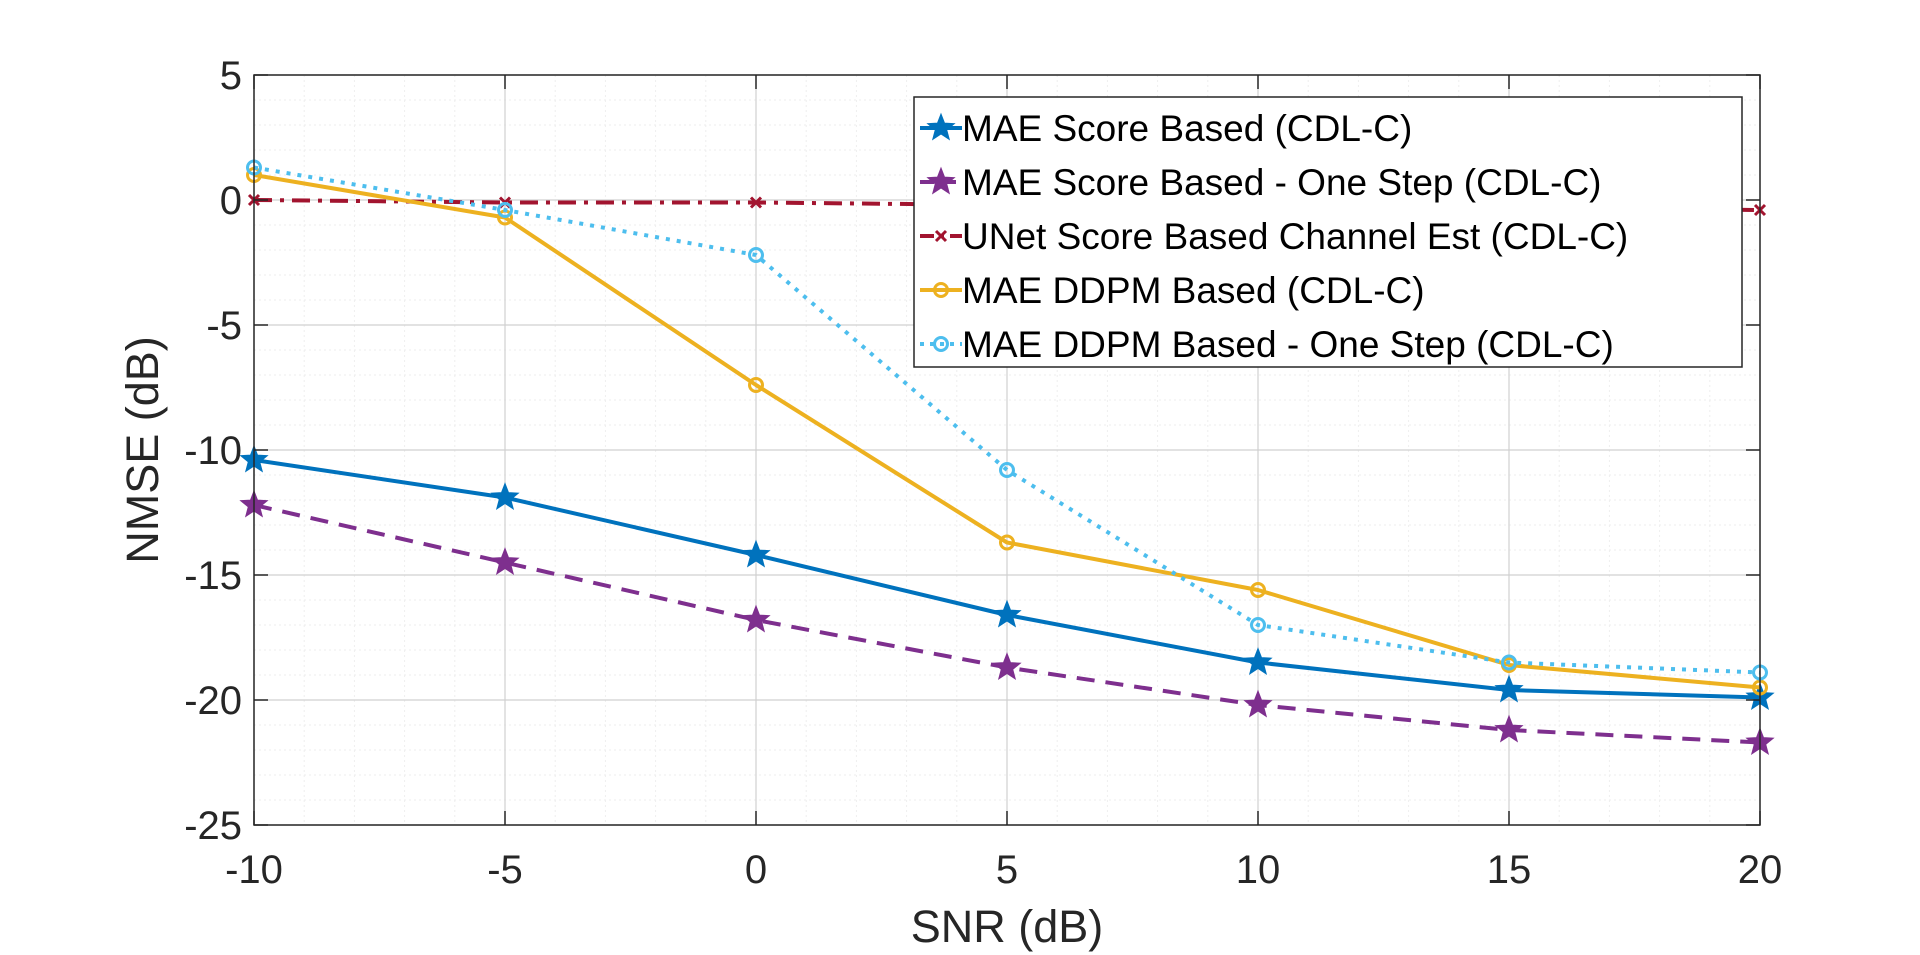 The width and height of the screenshot is (1920, 955). What do you see at coordinates (142, 450) in the screenshot?
I see `y-axis-label: NMSE (dB)` at bounding box center [142, 450].